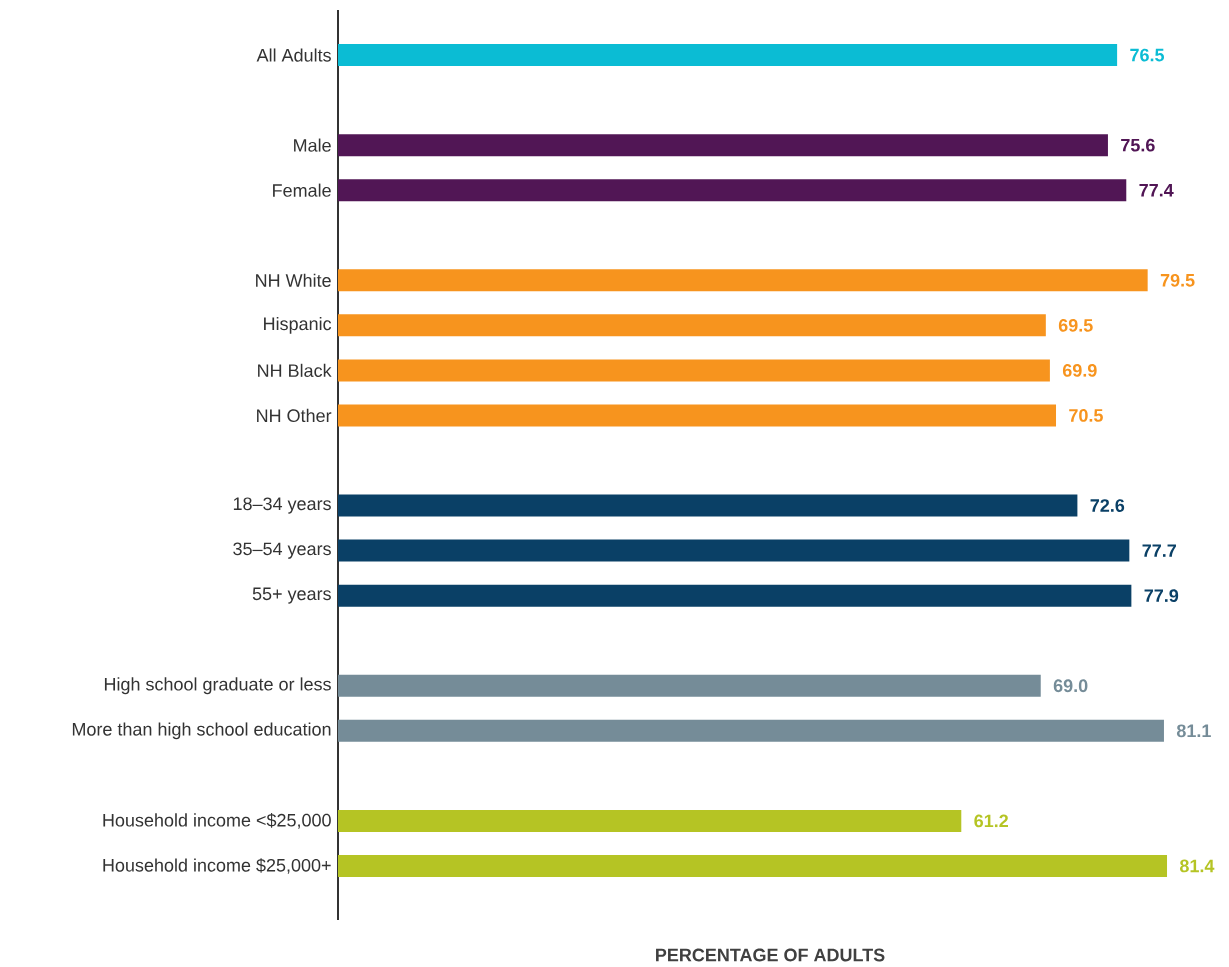 This screenshot has height=967, width=1229. Describe the element at coordinates (1138, 145) in the screenshot. I see `data-label: 75.6` at that location.